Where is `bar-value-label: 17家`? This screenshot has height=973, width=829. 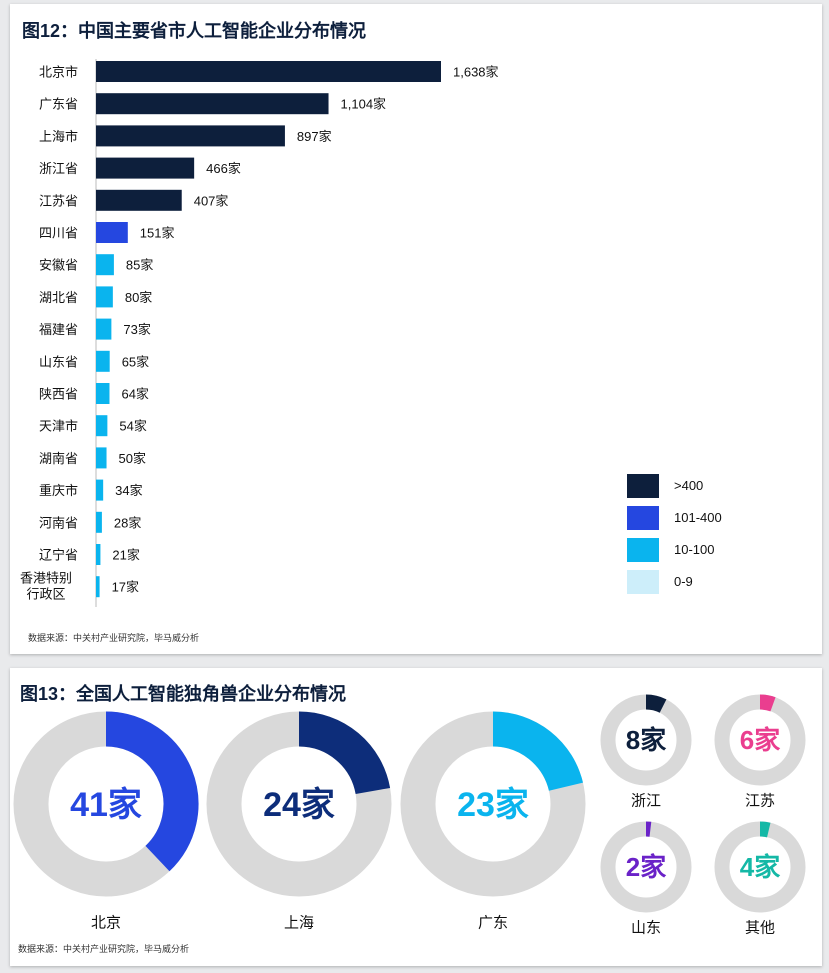
bar-value-label: 17家 is located at coordinates (125, 587).